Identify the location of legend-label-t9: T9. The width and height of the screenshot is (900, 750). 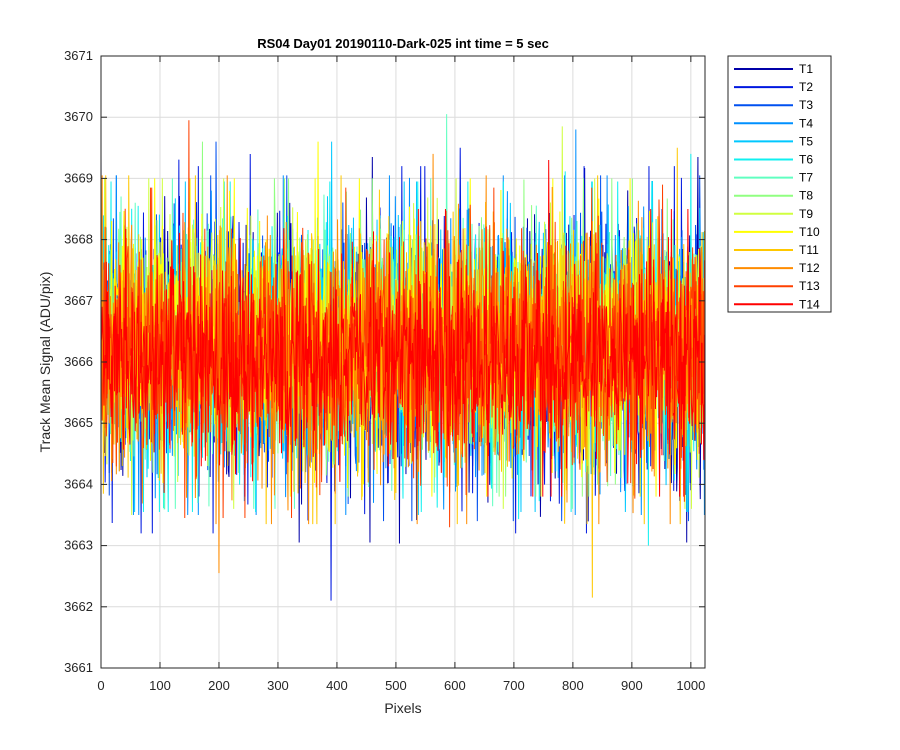
(806, 214).